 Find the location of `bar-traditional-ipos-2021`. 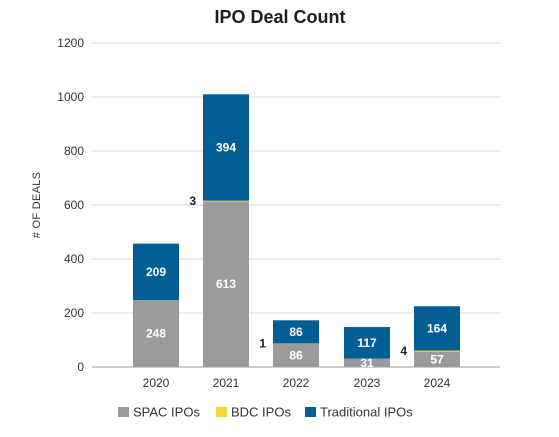

bar-traditional-ipos-2021 is located at coordinates (226, 147).